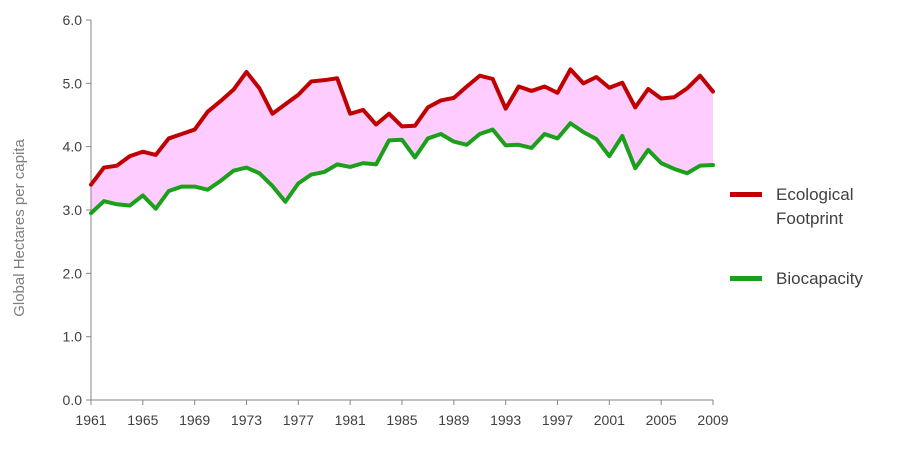 The height and width of the screenshot is (465, 920). Describe the element at coordinates (401, 420) in the screenshot. I see `x-tick-label: 1985` at that location.